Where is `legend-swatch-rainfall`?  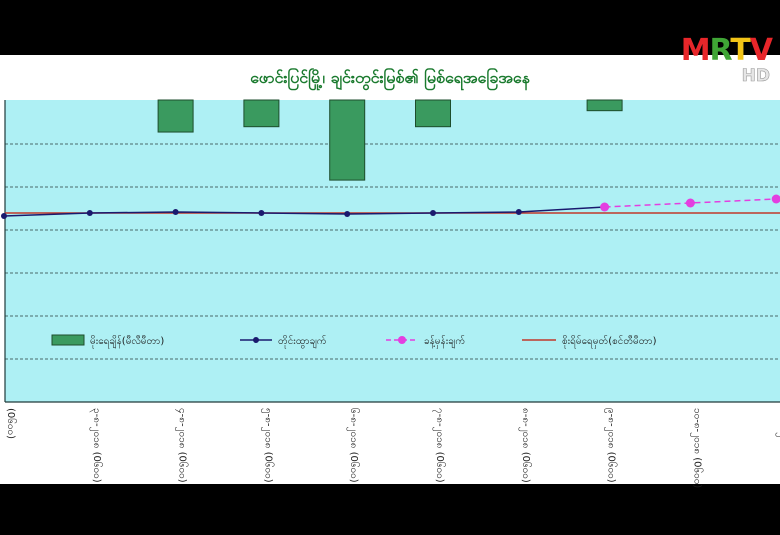
legend-swatch-rainfall is located at coordinates (68, 340).